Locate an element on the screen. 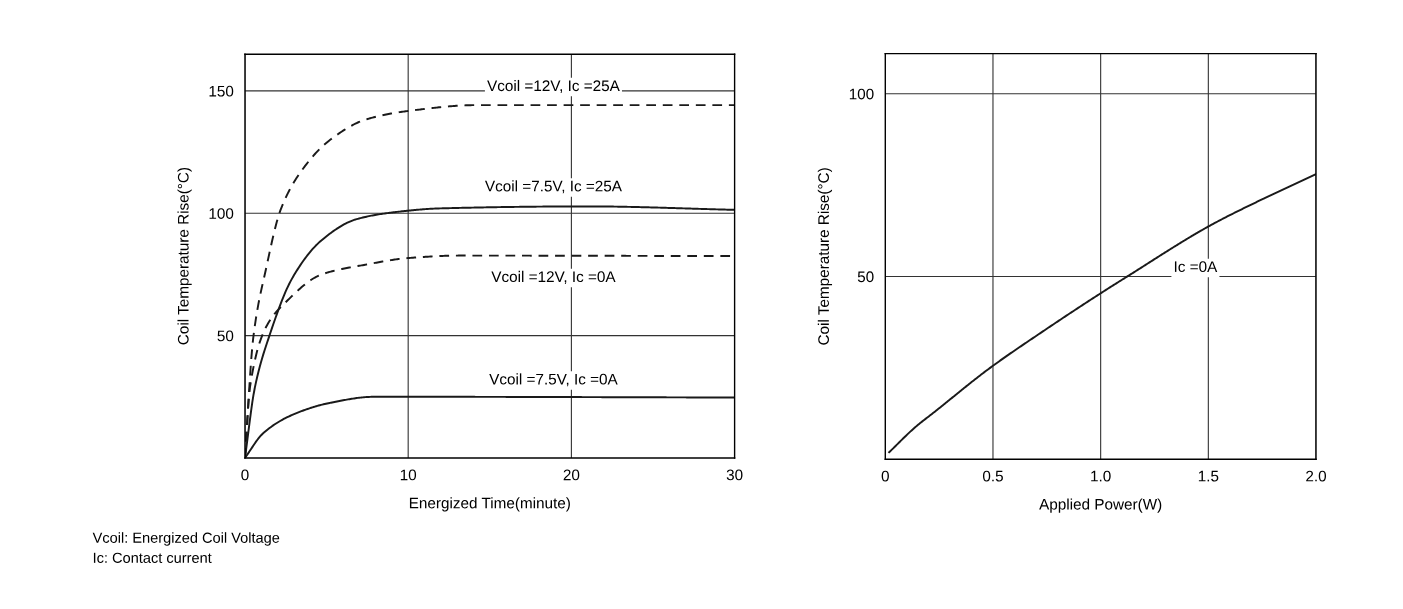 This screenshot has width=1403, height=609. text: Ic: Contact current is located at coordinates (152, 557).